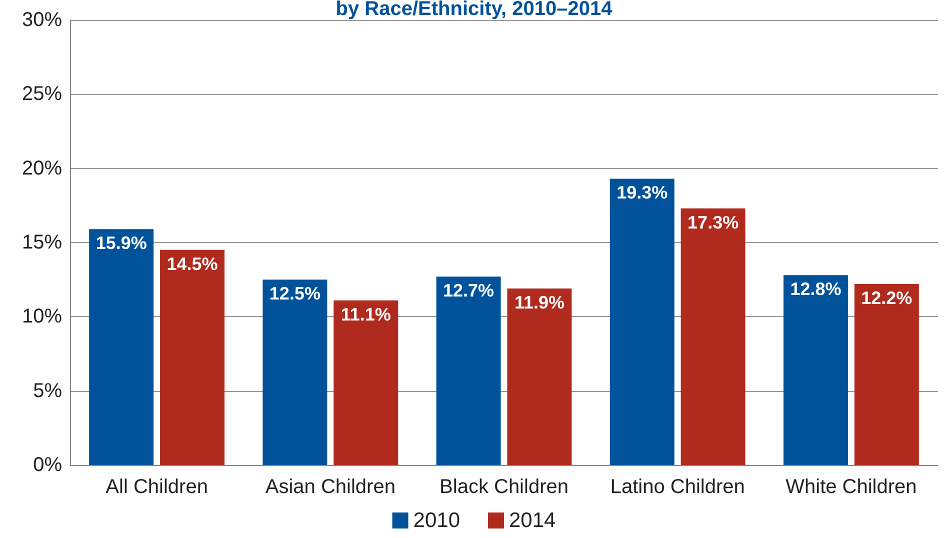  I want to click on data-label: 17.3%, so click(713, 222).